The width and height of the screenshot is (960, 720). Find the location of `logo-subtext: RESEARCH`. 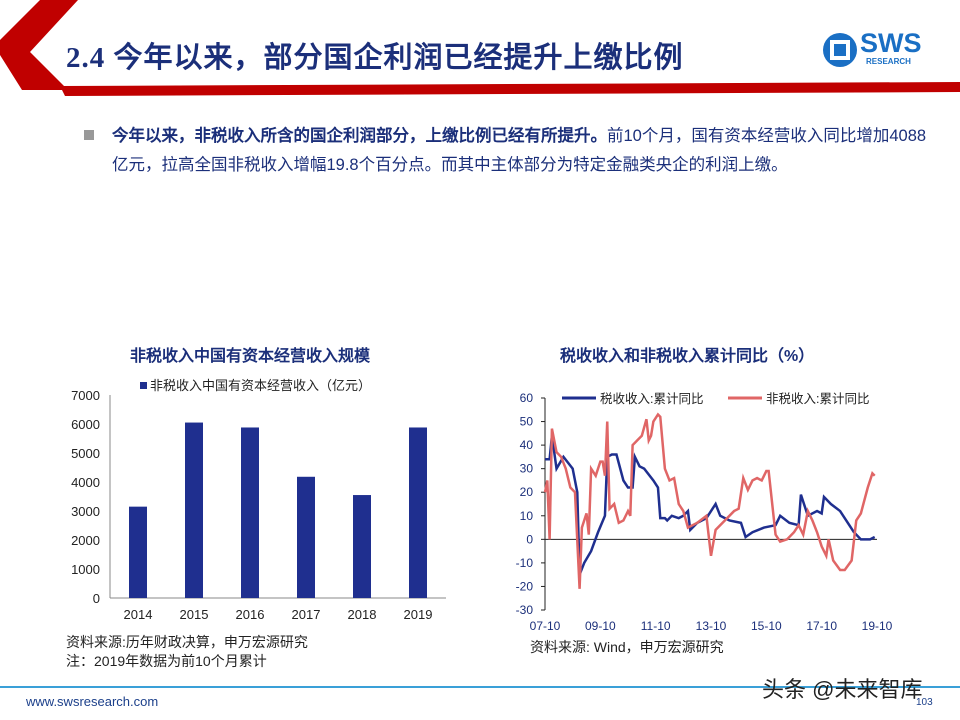

logo-subtext: RESEARCH is located at coordinates (888, 61).